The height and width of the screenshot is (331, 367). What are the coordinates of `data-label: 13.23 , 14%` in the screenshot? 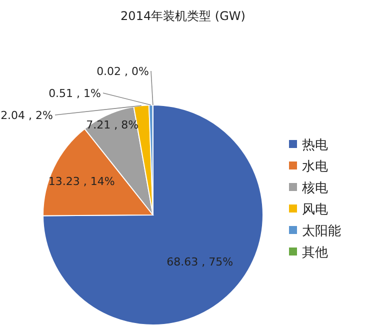 It's located at (81, 181).